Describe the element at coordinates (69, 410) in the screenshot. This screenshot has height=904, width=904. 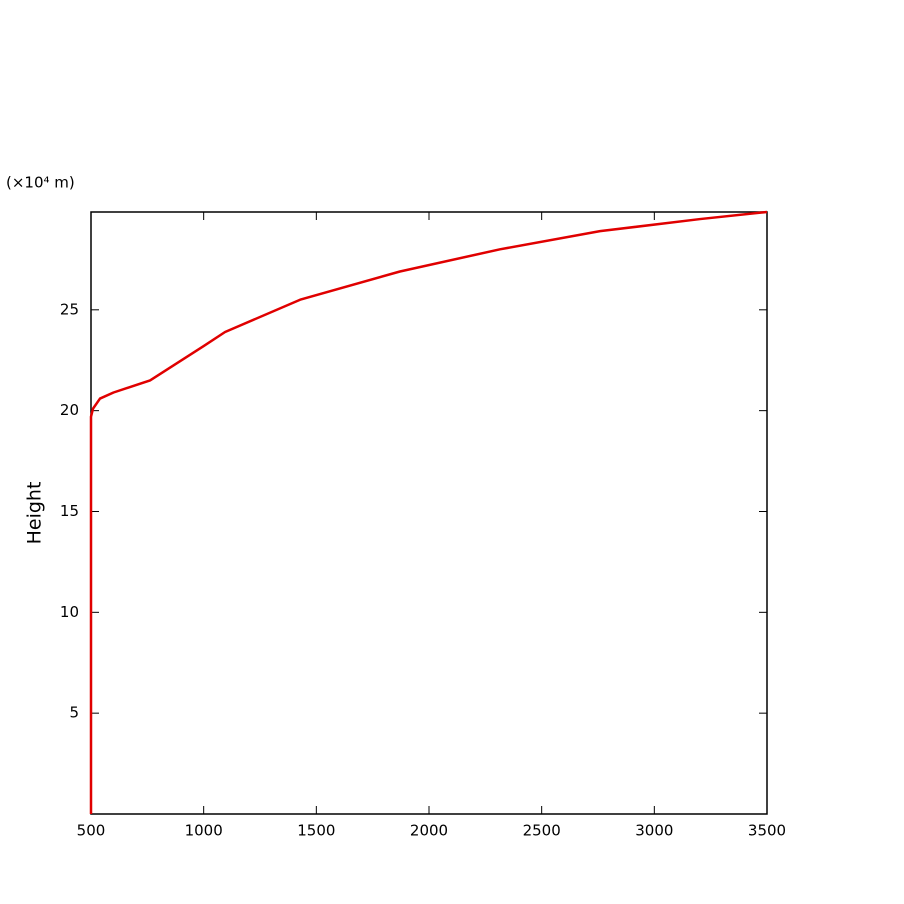
I see `y-tick-label: 20` at that location.